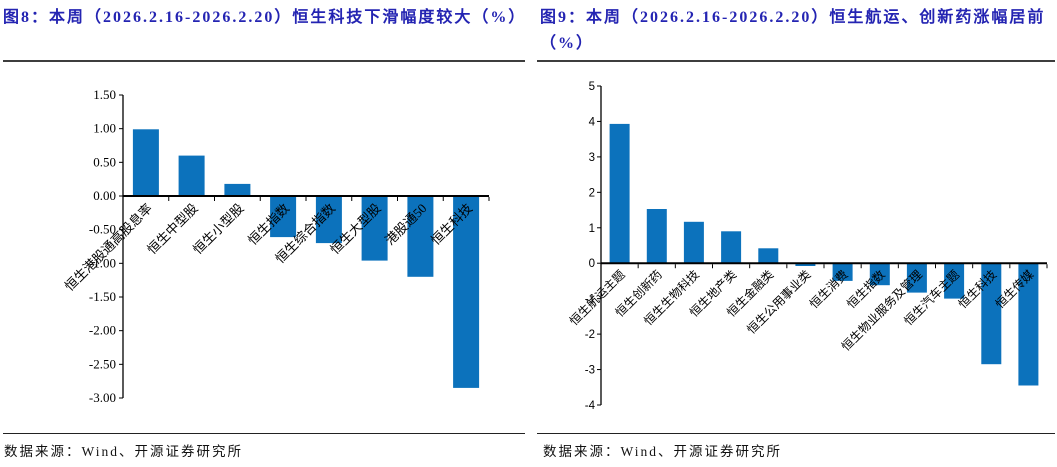  I want to click on figure8-source: 数据来源：Wind、开源证券研究所, so click(123, 451).